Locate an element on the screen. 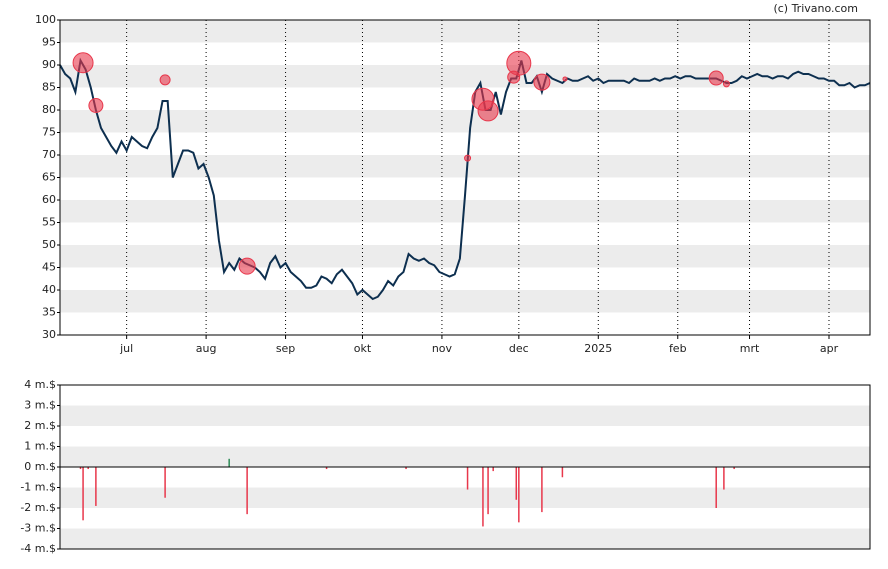 Image resolution: width=888 pixels, height=569 pixels. x-tick-label: nov is located at coordinates (442, 348).